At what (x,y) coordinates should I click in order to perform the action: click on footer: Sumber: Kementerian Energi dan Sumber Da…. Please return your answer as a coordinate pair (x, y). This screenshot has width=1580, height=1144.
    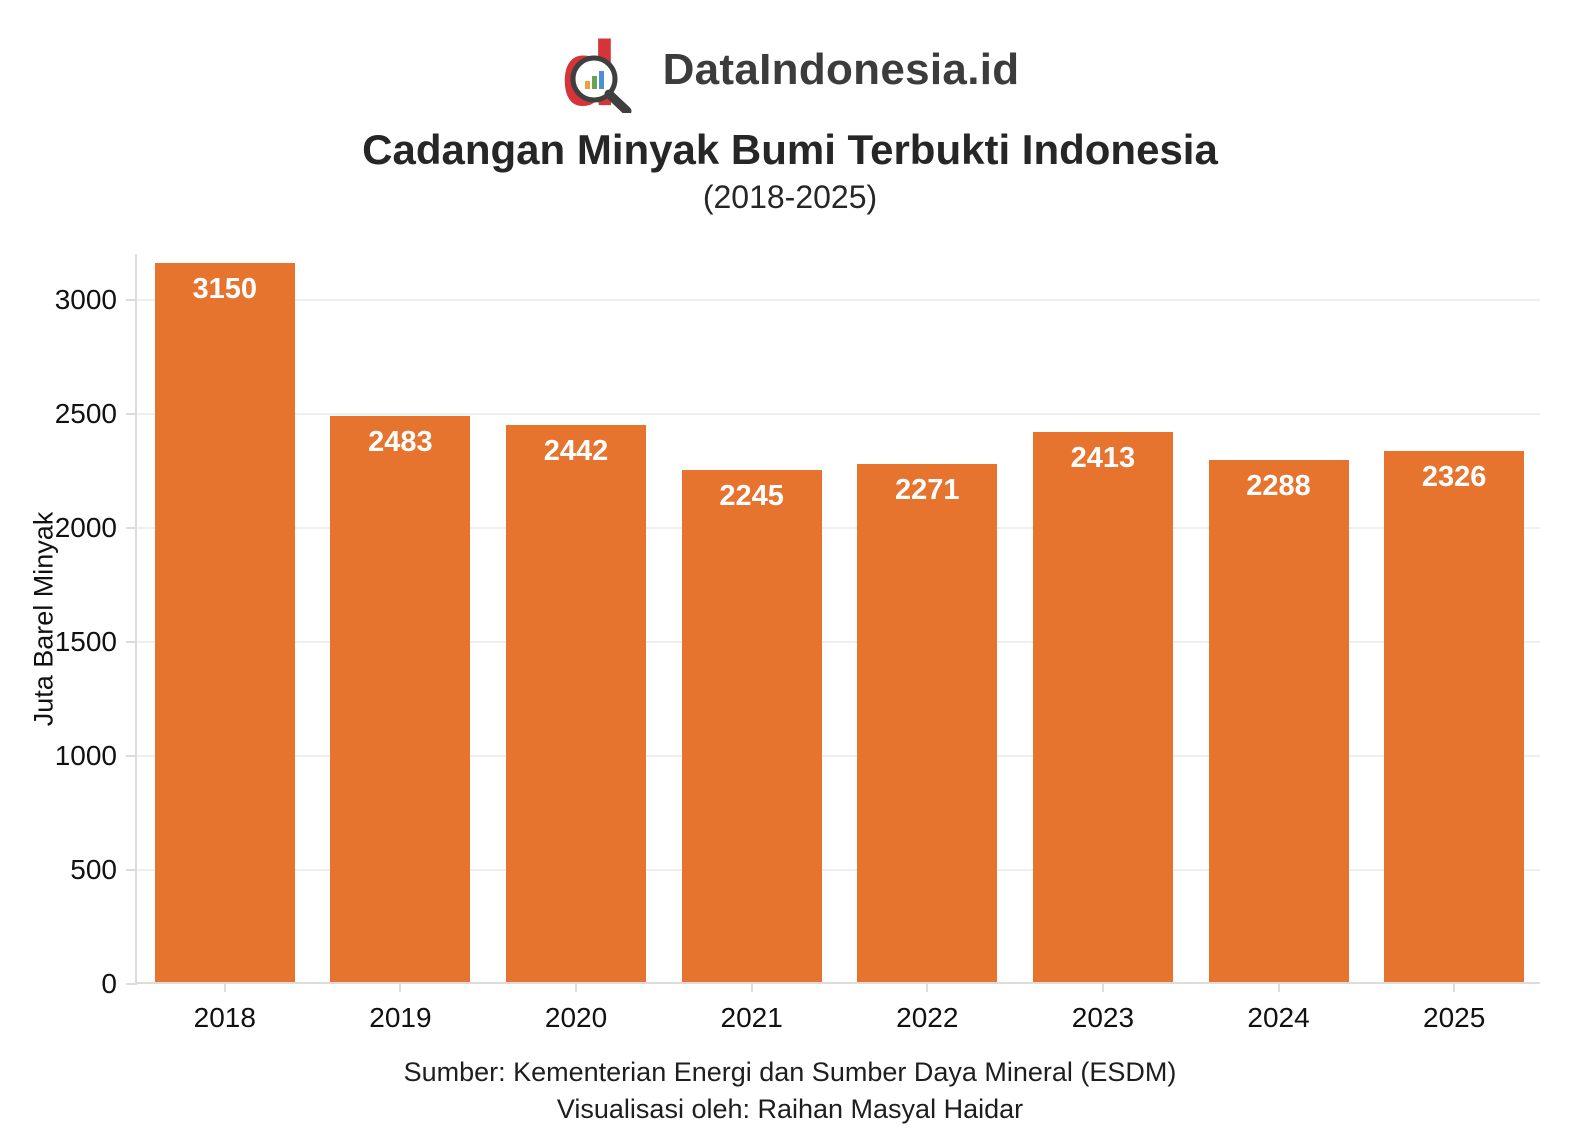
    Looking at the image, I should click on (790, 1091).